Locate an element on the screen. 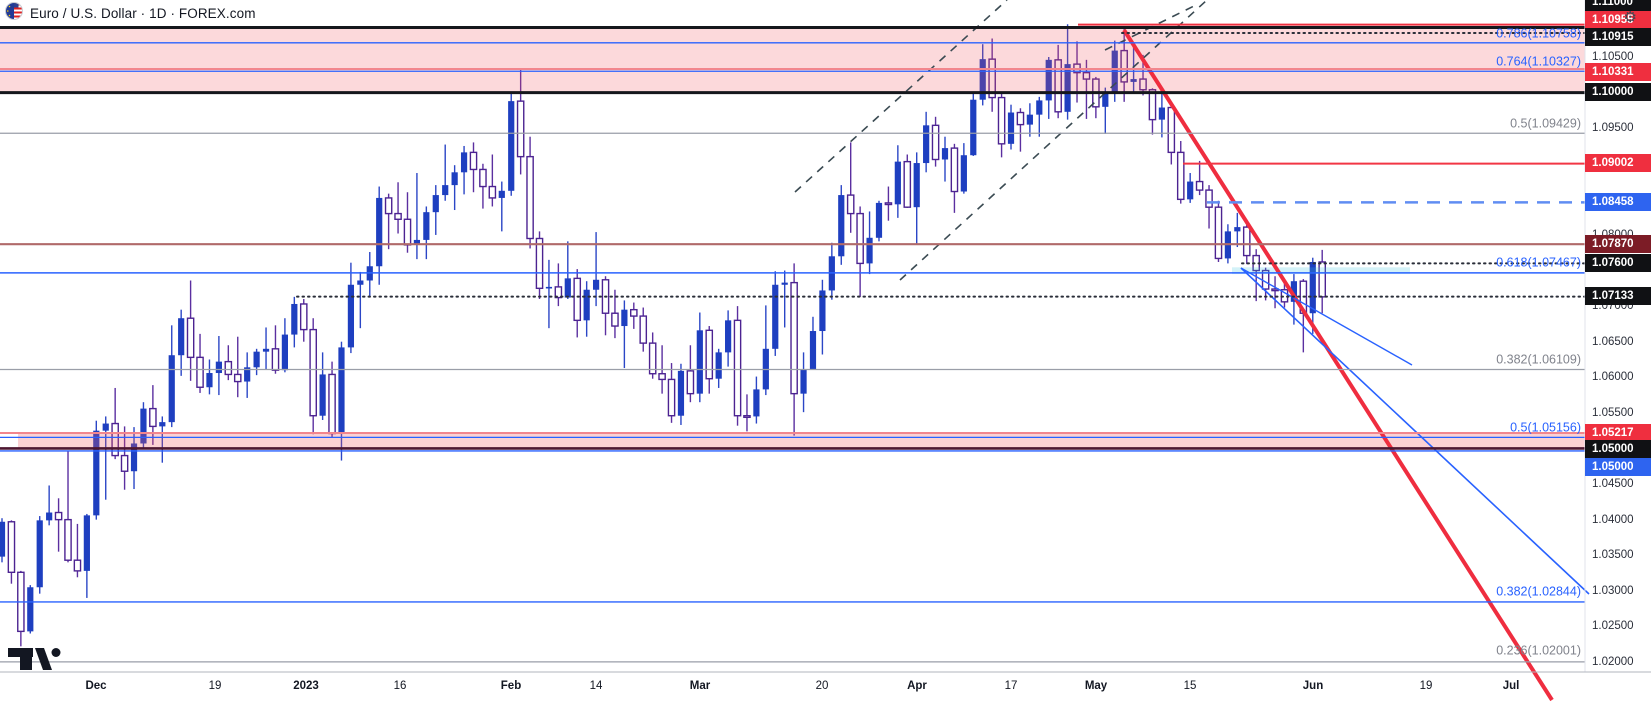 This screenshot has width=1651, height=705. price-tick: 1.05500 is located at coordinates (1613, 412).